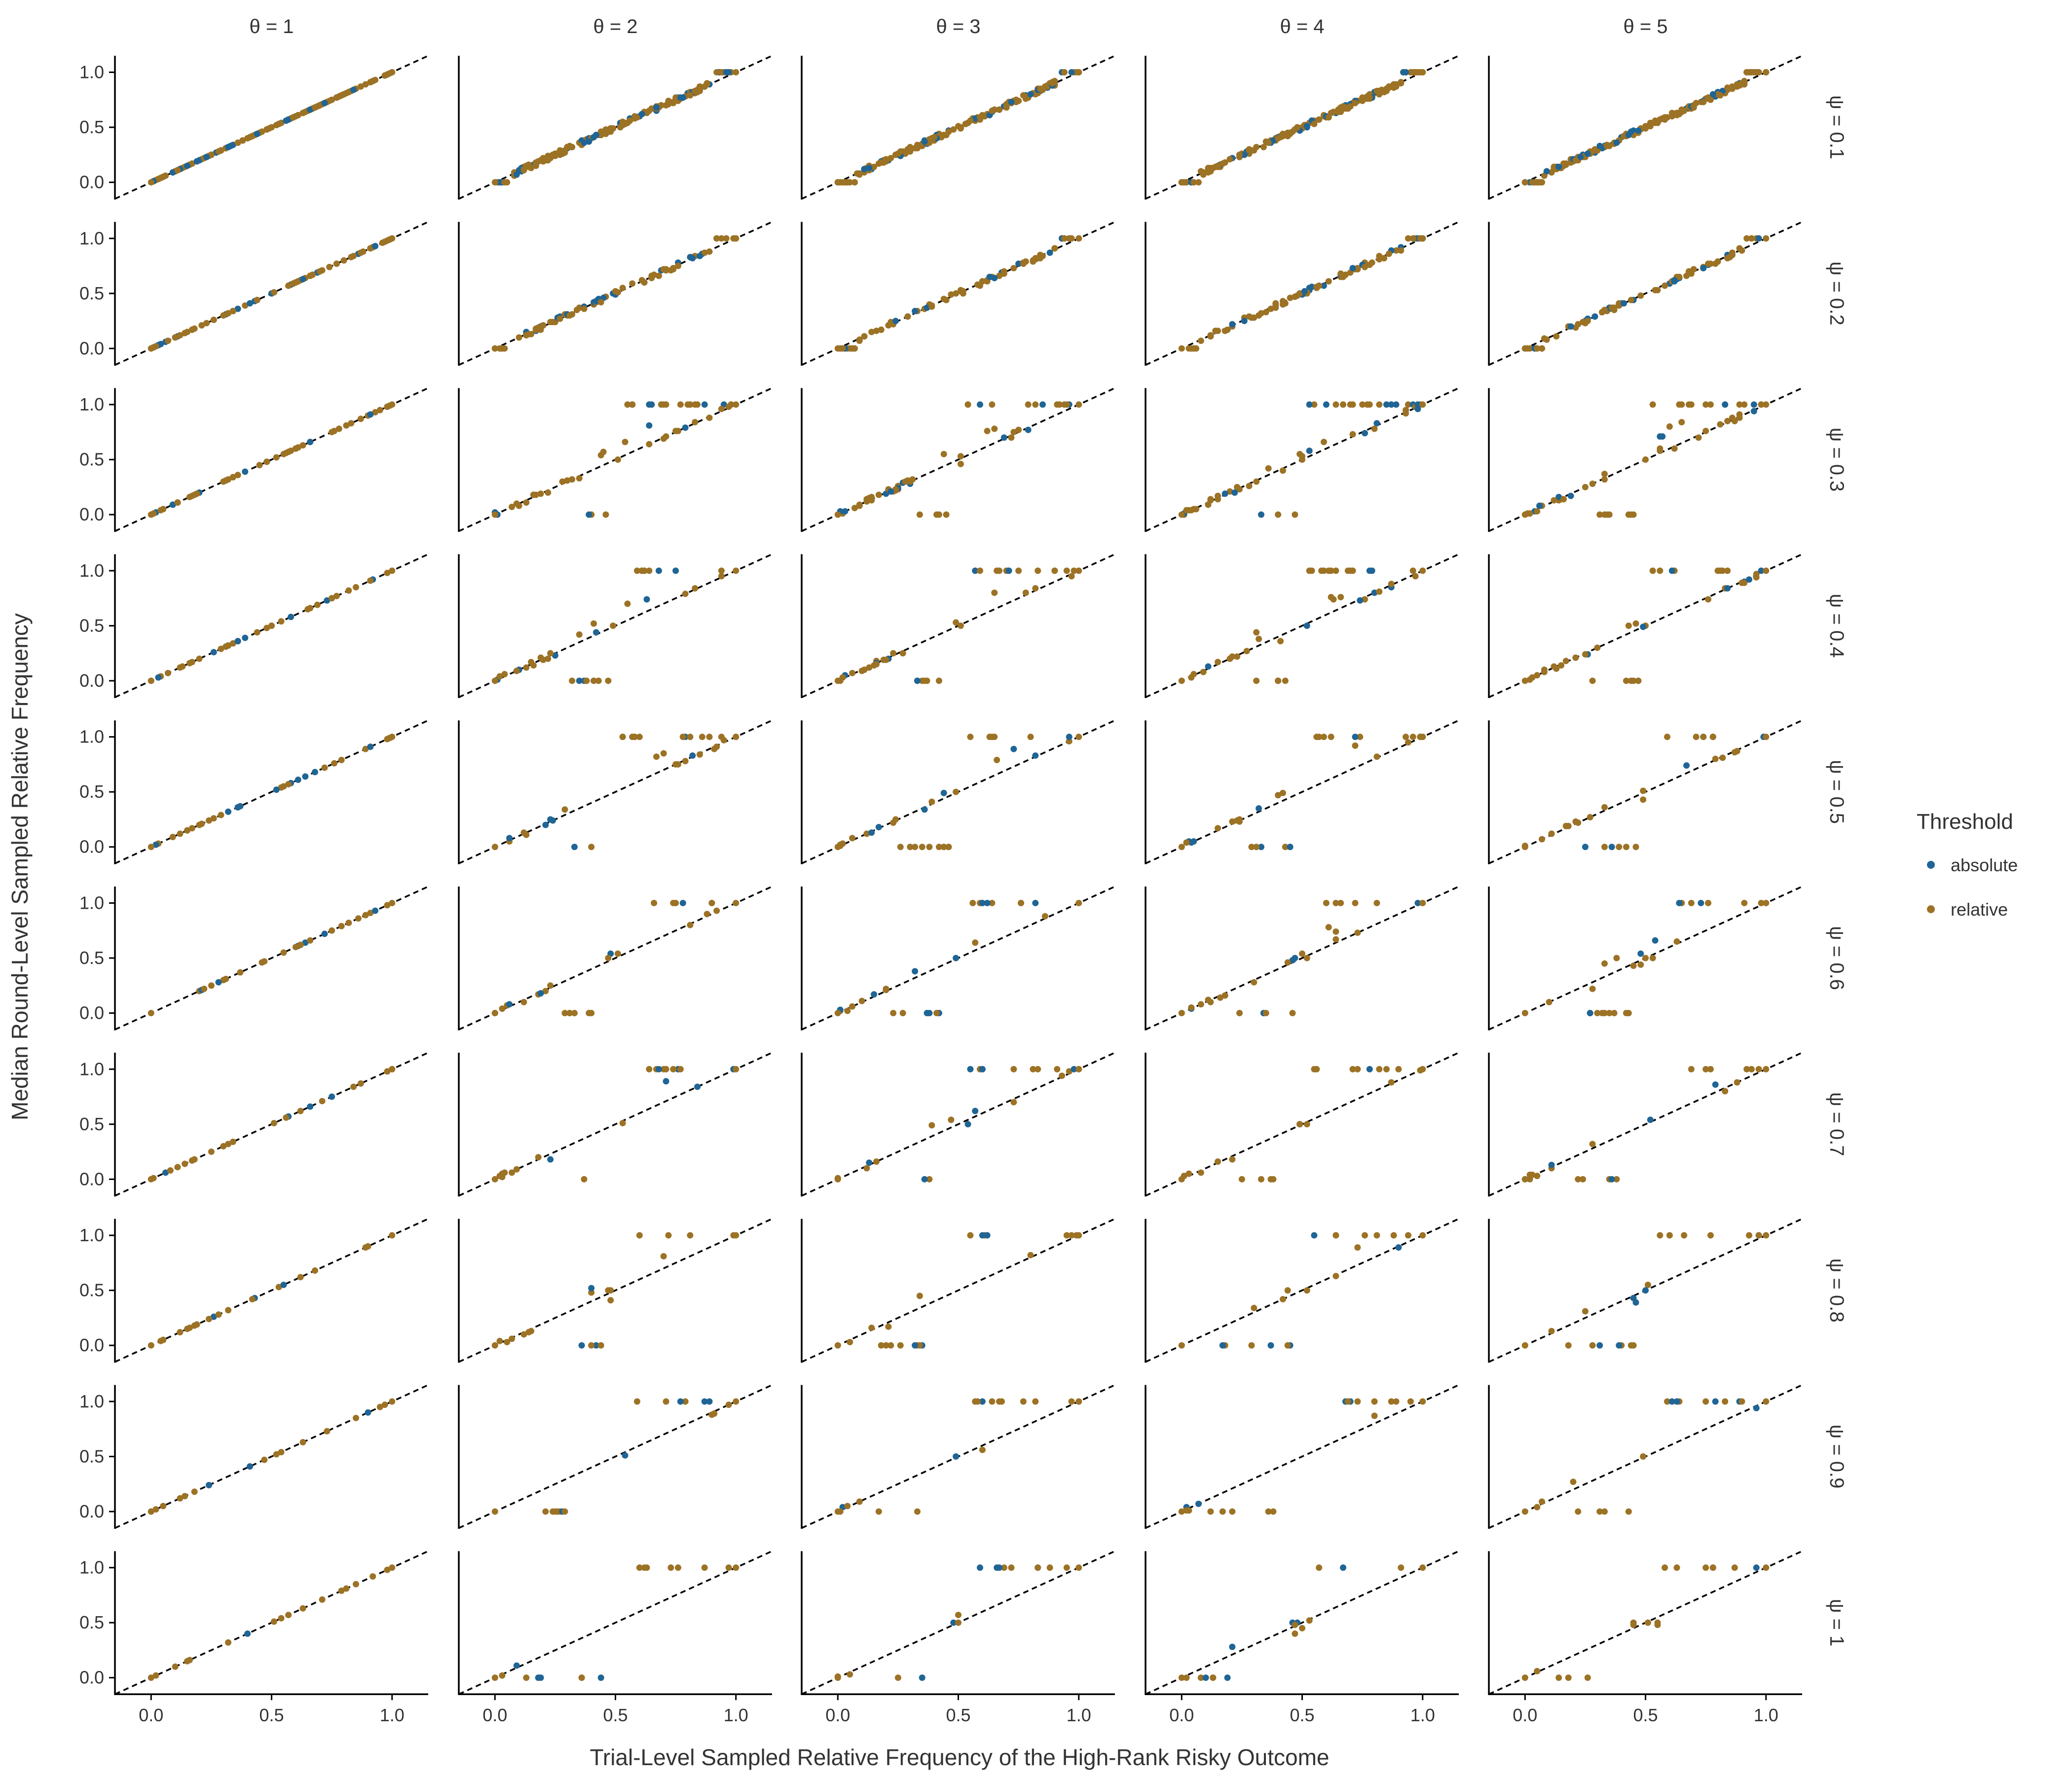 This screenshot has height=1776, width=2072. What do you see at coordinates (1837, 958) in the screenshot?
I see `row-strip-label: ψ = 0.6` at bounding box center [1837, 958].